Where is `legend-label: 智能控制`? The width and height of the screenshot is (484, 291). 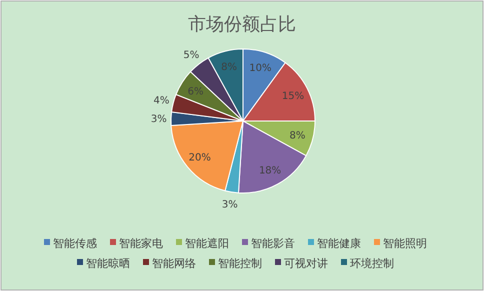 legend-label: 智能控制 is located at coordinates (240, 263).